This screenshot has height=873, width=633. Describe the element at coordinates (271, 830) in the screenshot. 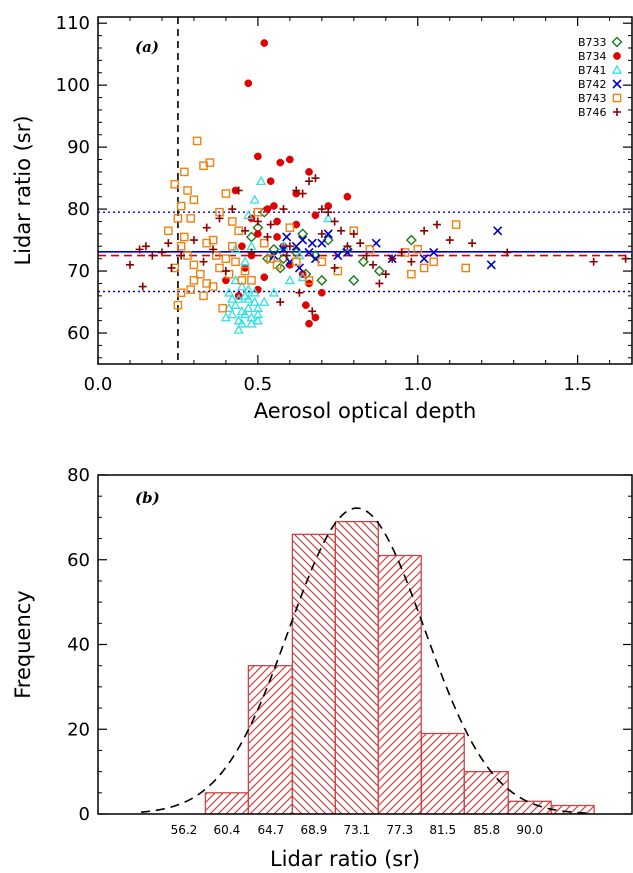

I see `x-tick-label: 64.7` at that location.